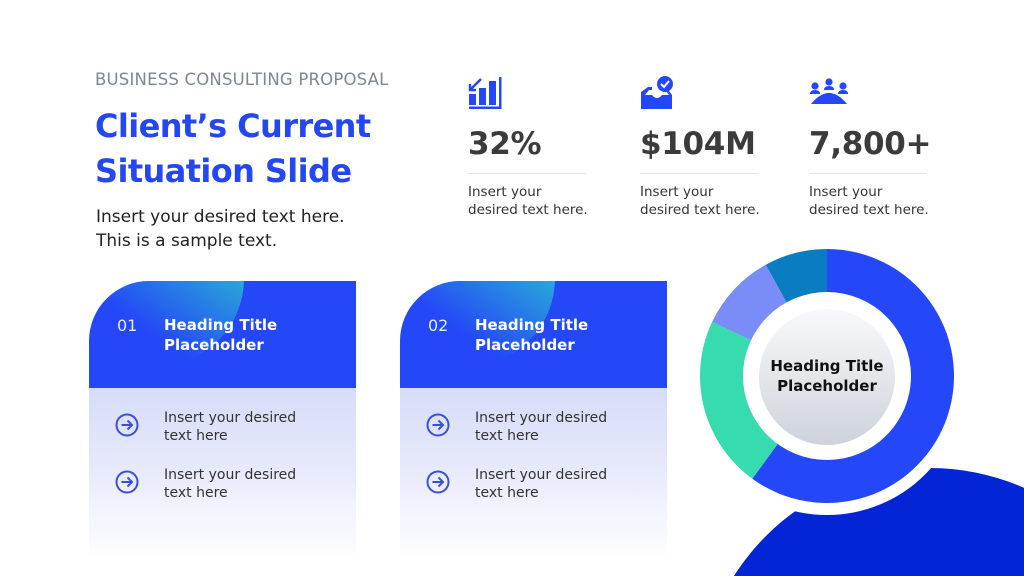  Describe the element at coordinates (829, 94) in the screenshot. I see `meeting-group-icon` at that location.